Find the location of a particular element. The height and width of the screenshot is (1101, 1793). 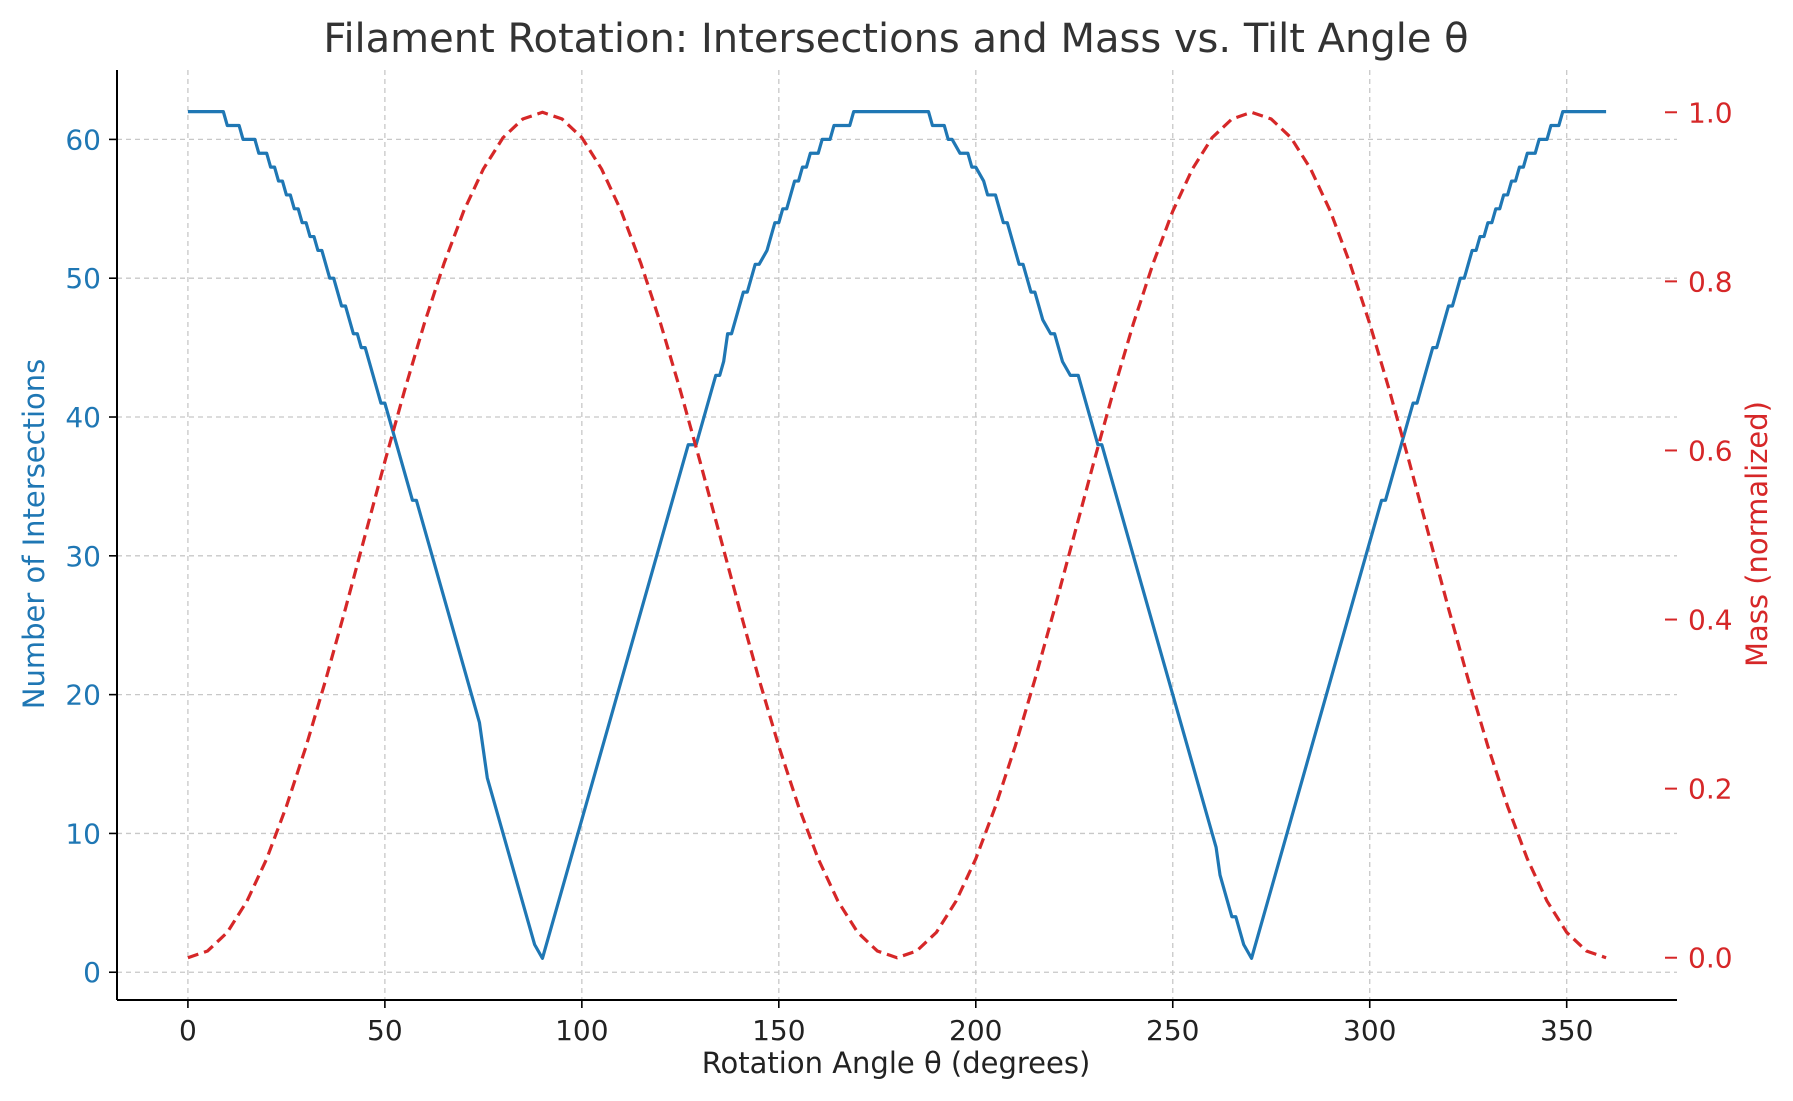

x-axis-label: Rotation Angle θ (degrees) is located at coordinates (896, 1063).